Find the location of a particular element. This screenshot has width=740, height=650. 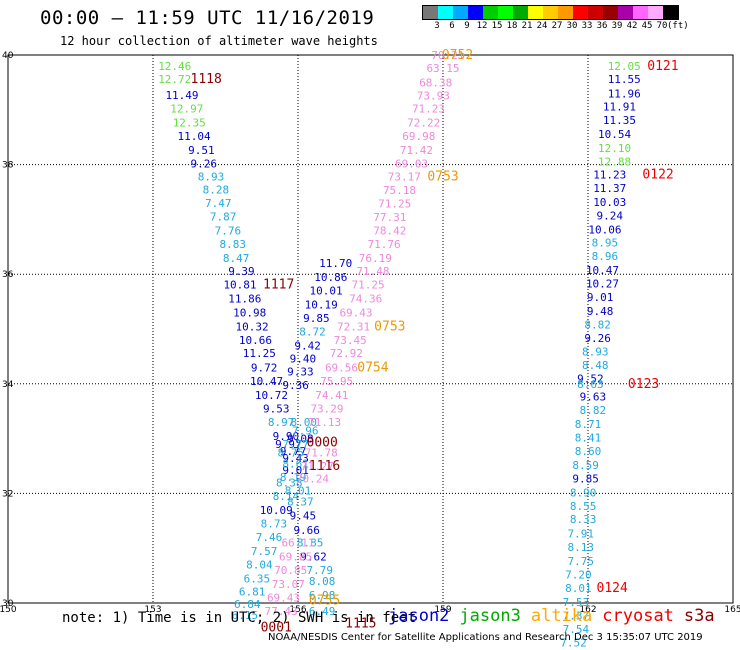

wave-height-value: 8.13 is located at coordinates (581, 547).